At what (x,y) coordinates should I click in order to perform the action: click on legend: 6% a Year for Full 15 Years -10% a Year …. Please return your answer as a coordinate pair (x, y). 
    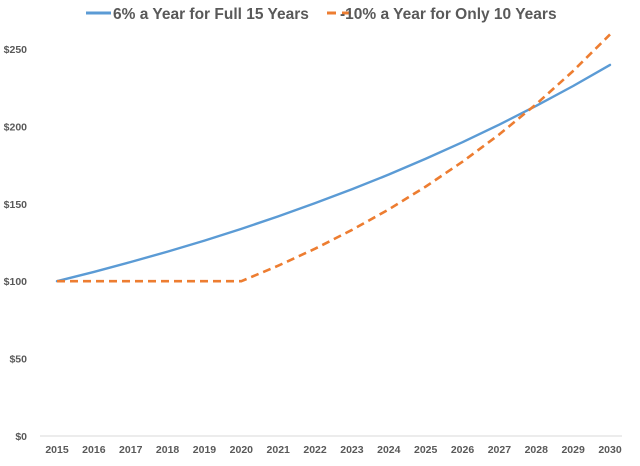
    Looking at the image, I should click on (321, 14).